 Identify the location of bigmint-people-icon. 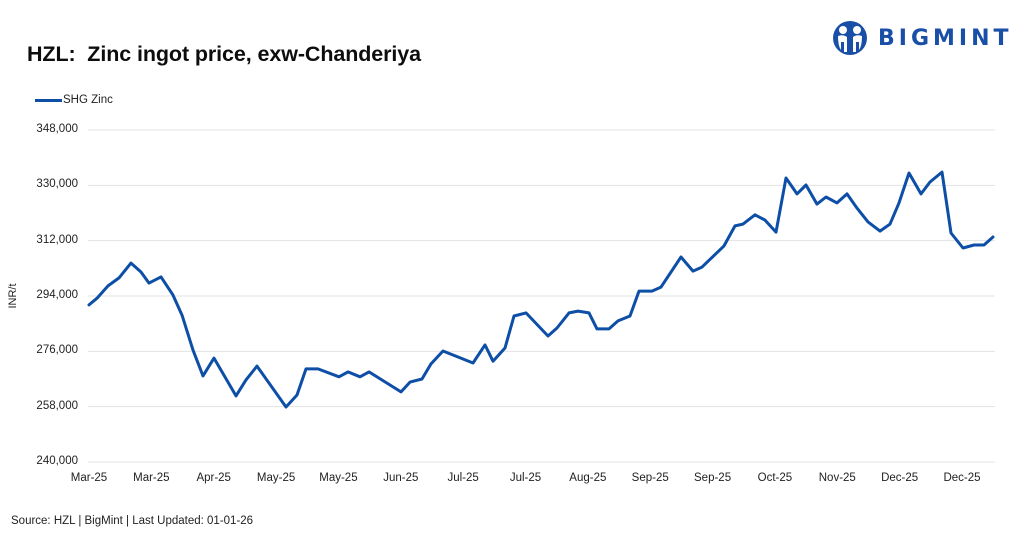
(850, 38).